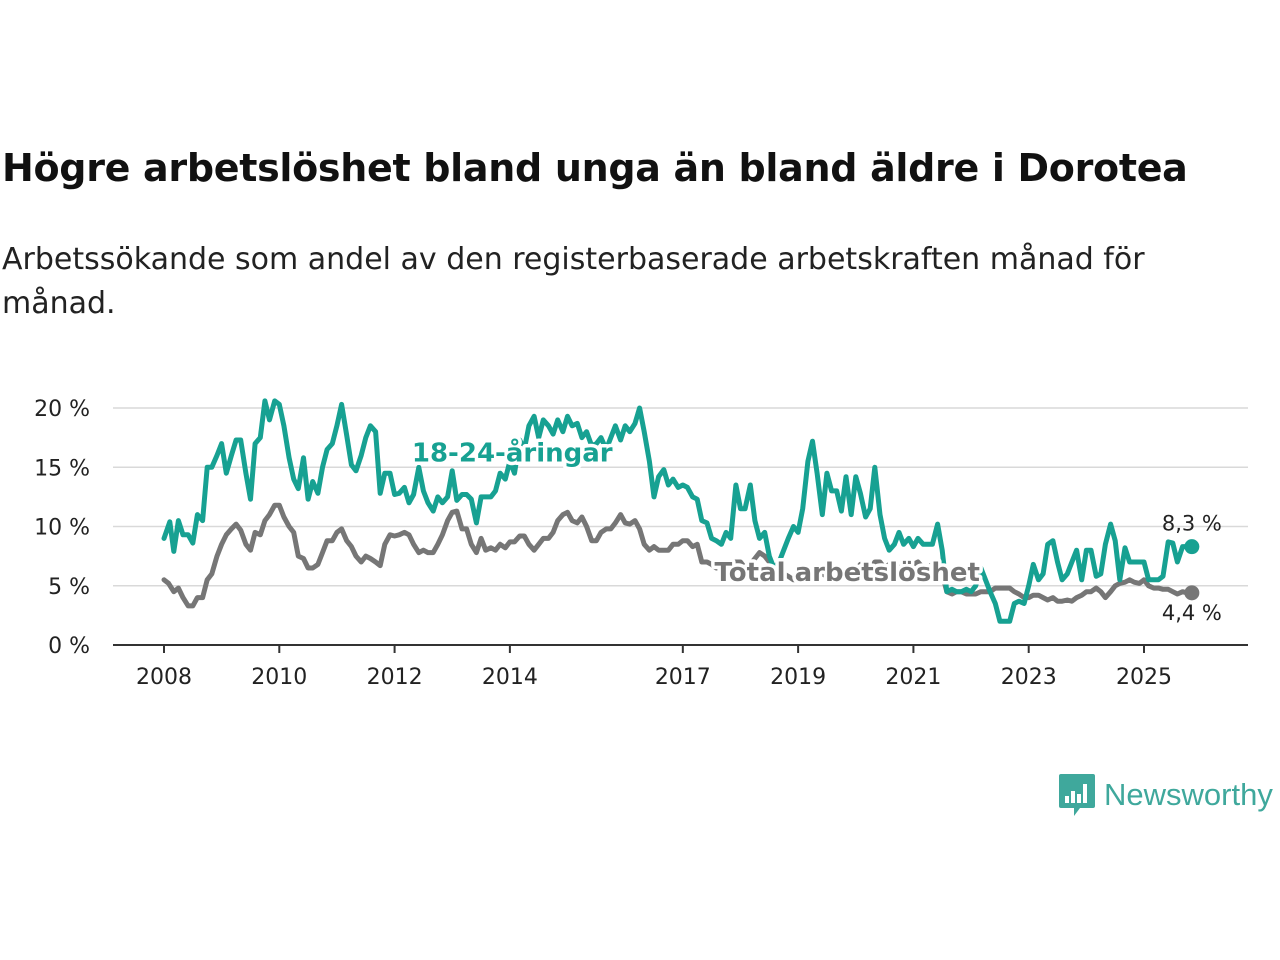  Describe the element at coordinates (678, 555) in the screenshot. I see `series-line` at that location.